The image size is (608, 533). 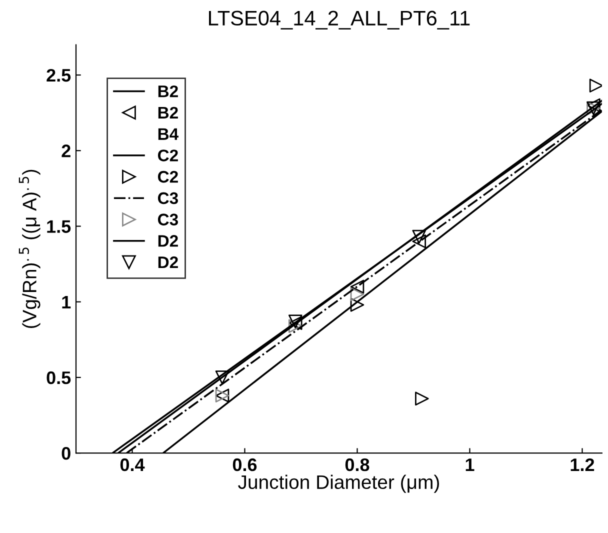 What do you see at coordinates (470, 464) in the screenshot?
I see `x-tick-label: 1` at bounding box center [470, 464].